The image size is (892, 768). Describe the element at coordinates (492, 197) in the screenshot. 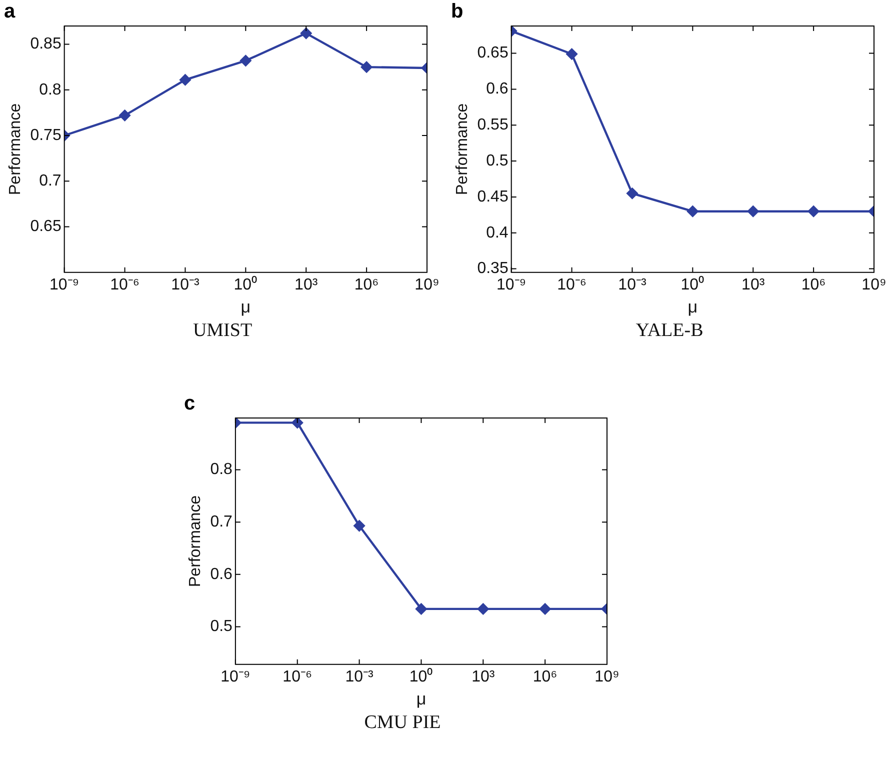

I see `y-tick-label: 0.45` at that location.